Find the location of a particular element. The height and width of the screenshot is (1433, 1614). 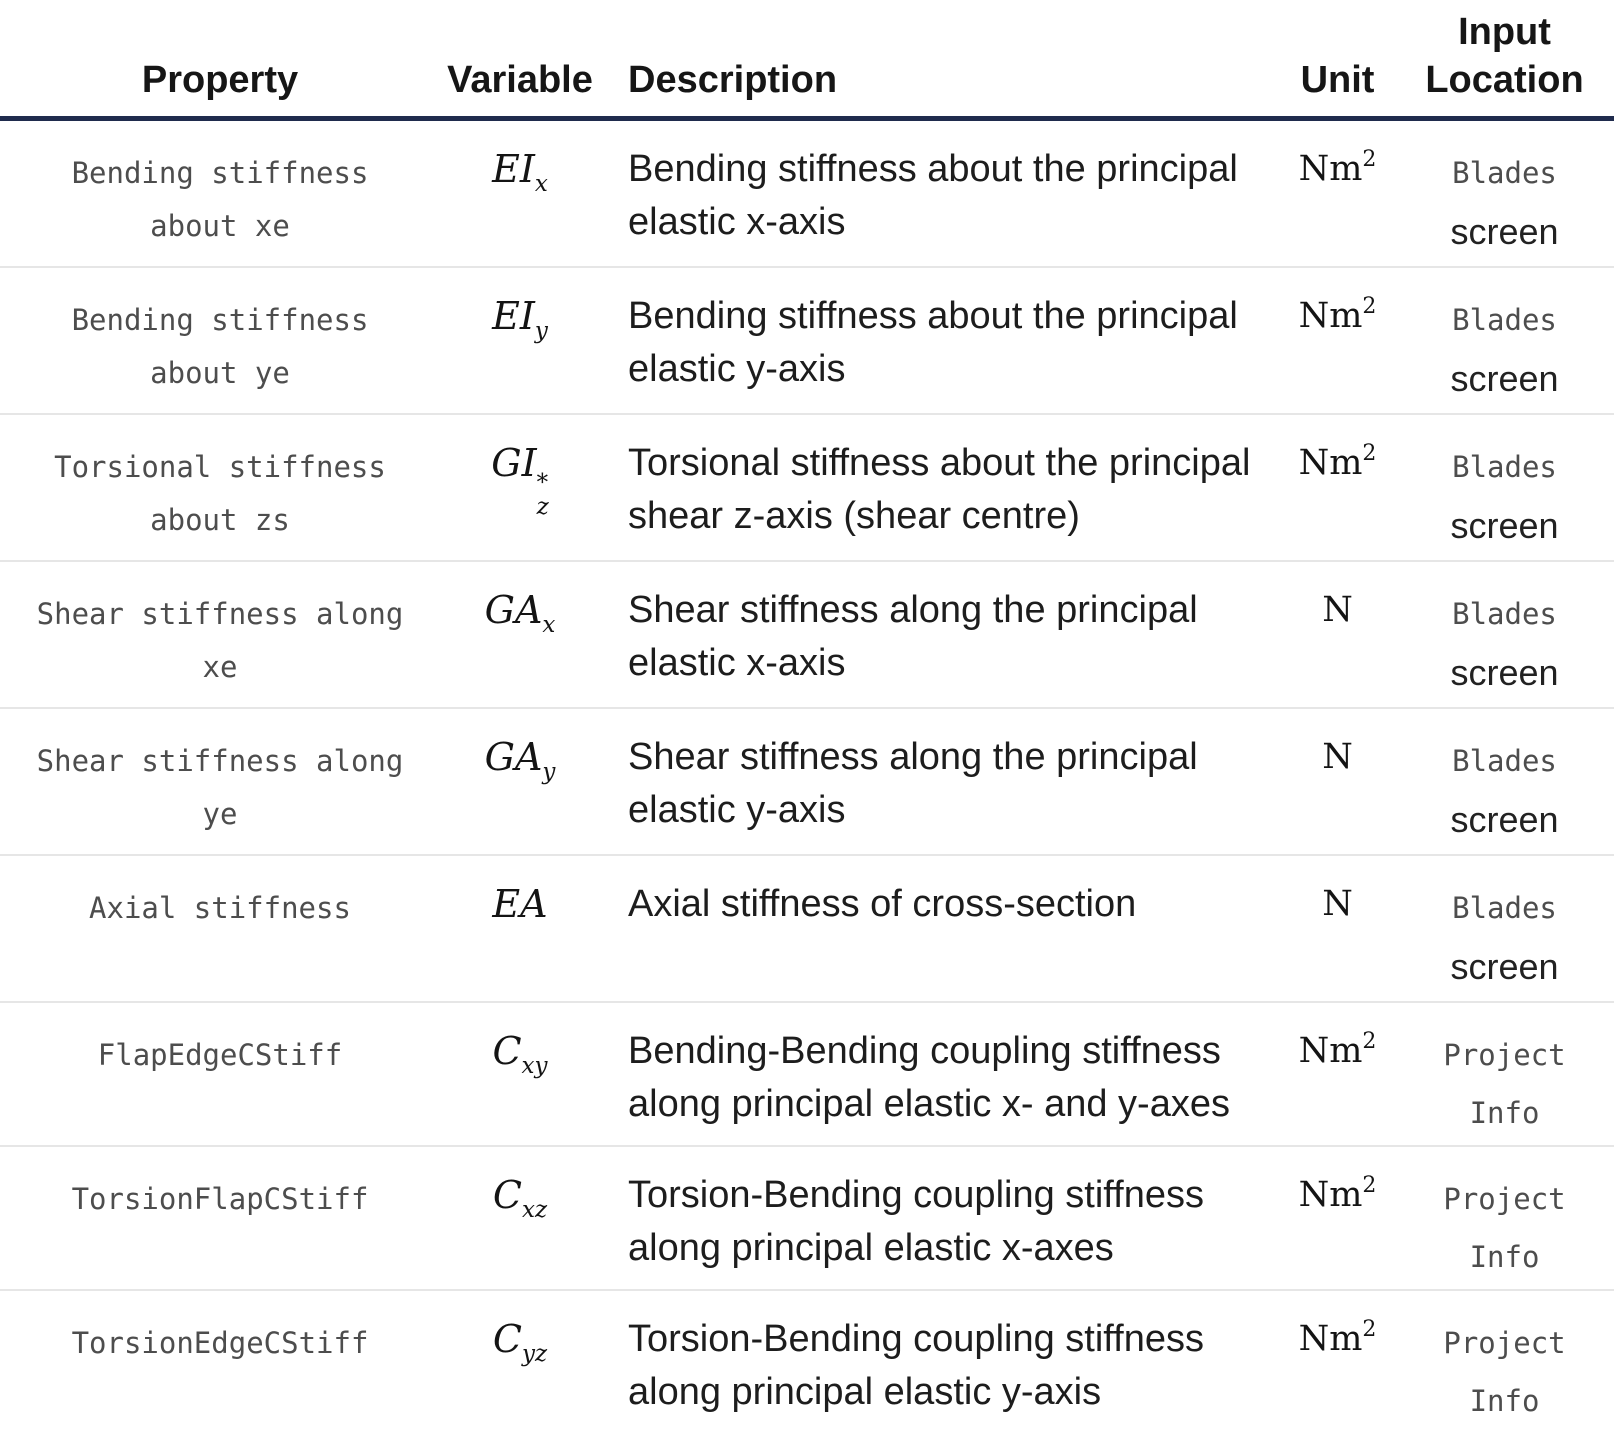

property-name: Shear stiffness along xe is located at coordinates (220, 640).